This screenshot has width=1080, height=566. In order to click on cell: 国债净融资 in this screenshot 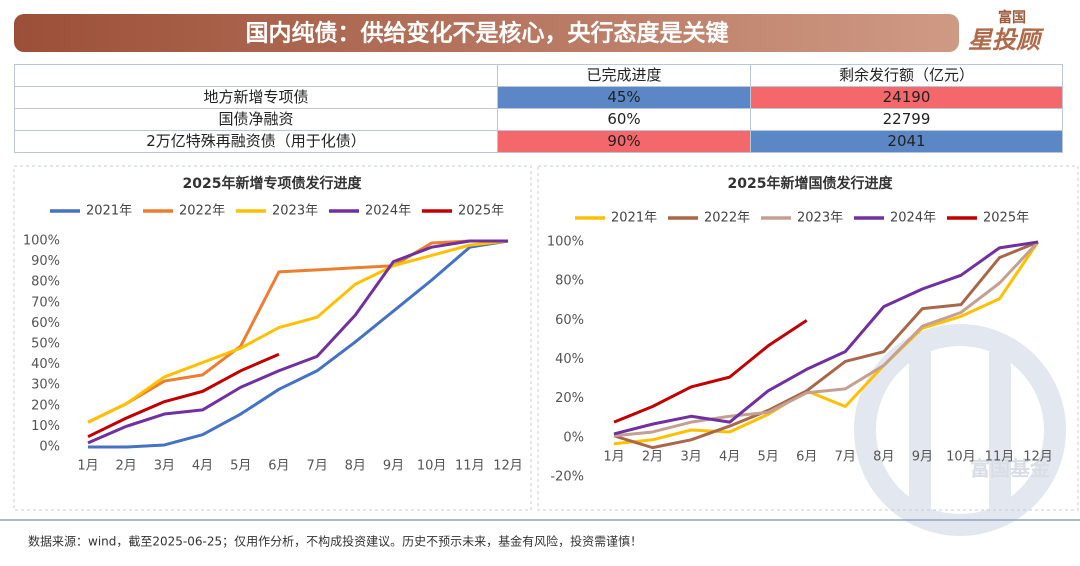, I will do `click(256, 119)`.